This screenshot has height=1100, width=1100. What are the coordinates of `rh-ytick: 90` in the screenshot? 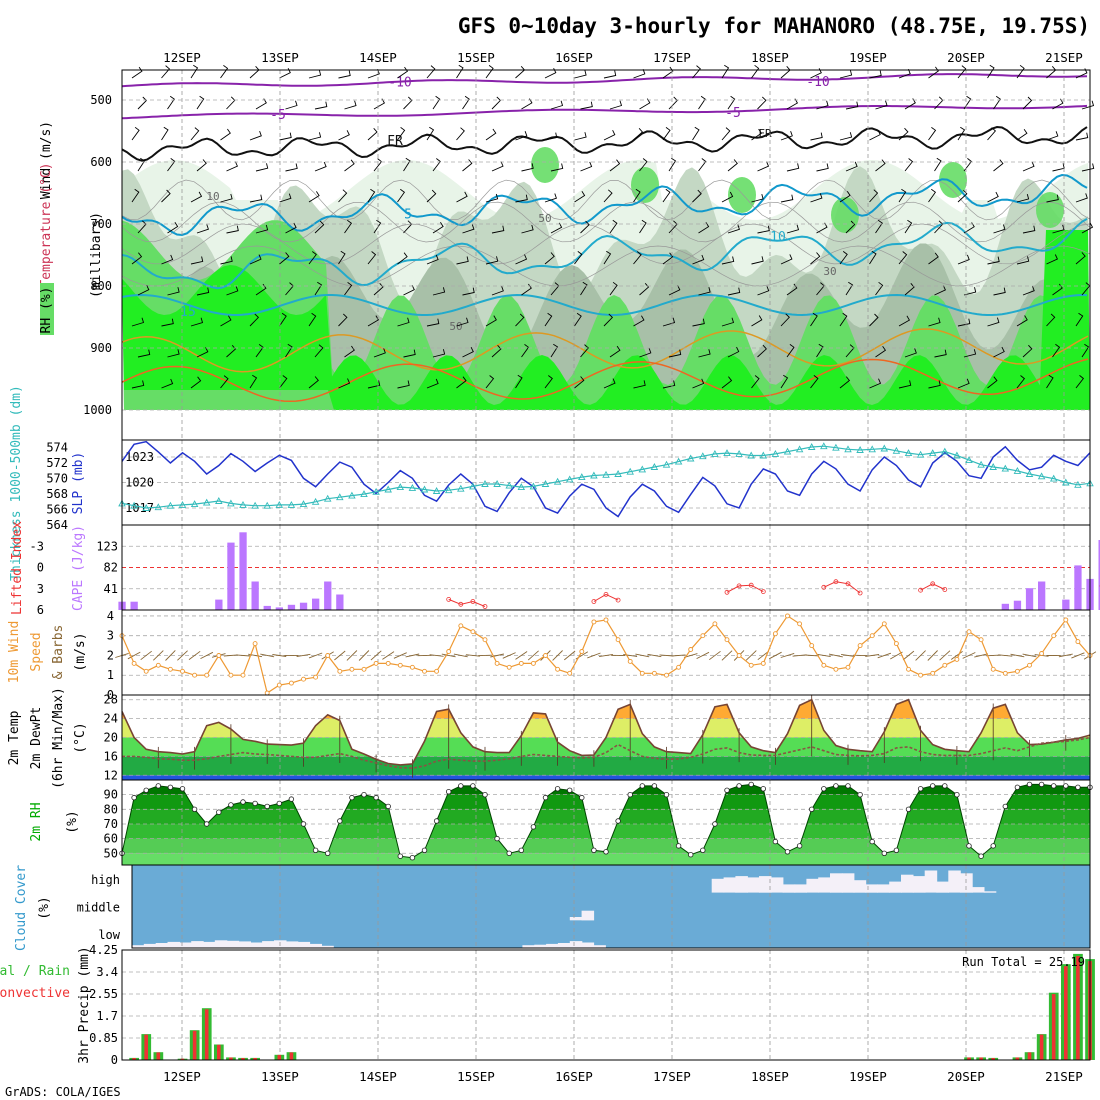 It's located at (111, 795).